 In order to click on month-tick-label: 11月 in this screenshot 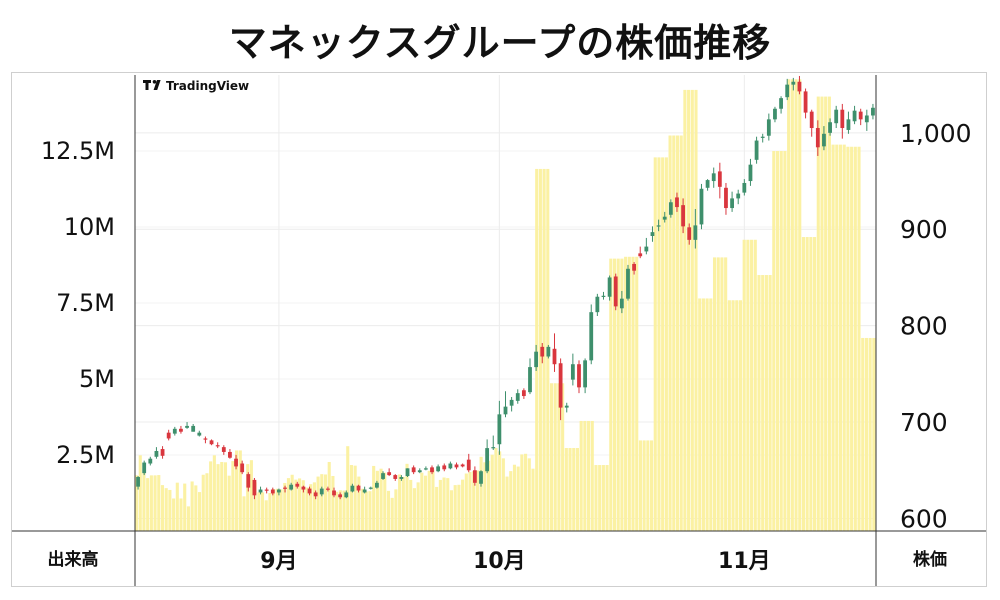, I will do `click(744, 561)`.